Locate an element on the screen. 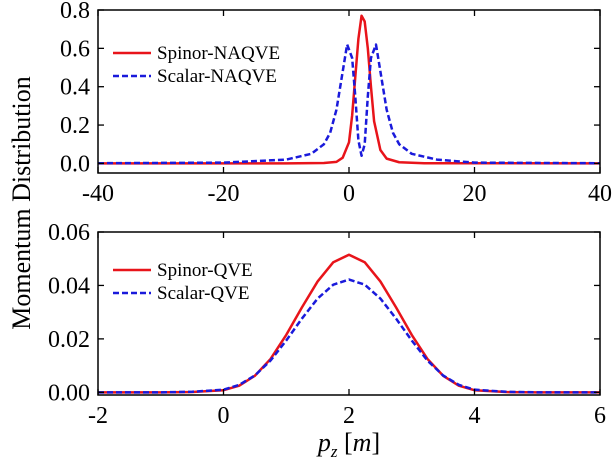  x-tick-label: -40 is located at coordinates (98, 194).